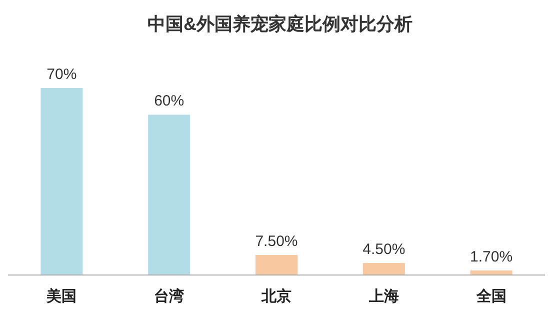 The image size is (560, 324). Describe the element at coordinates (169, 296) in the screenshot. I see `x-tick-label: 台湾` at that location.